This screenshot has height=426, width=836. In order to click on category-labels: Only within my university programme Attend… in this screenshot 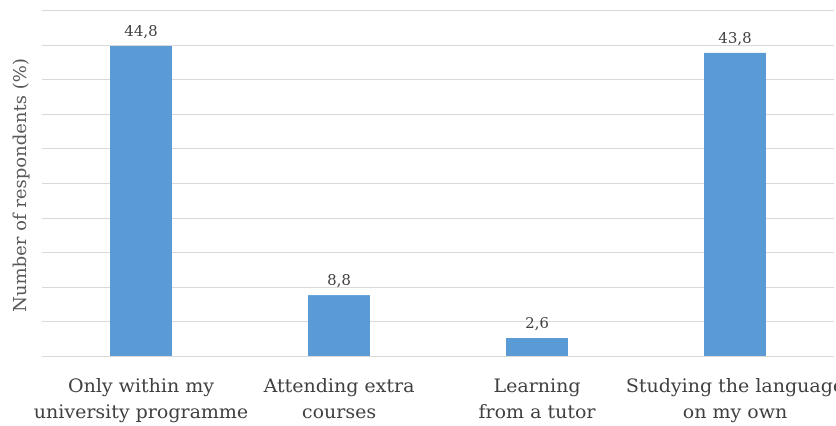, I will do `click(435, 399)`.